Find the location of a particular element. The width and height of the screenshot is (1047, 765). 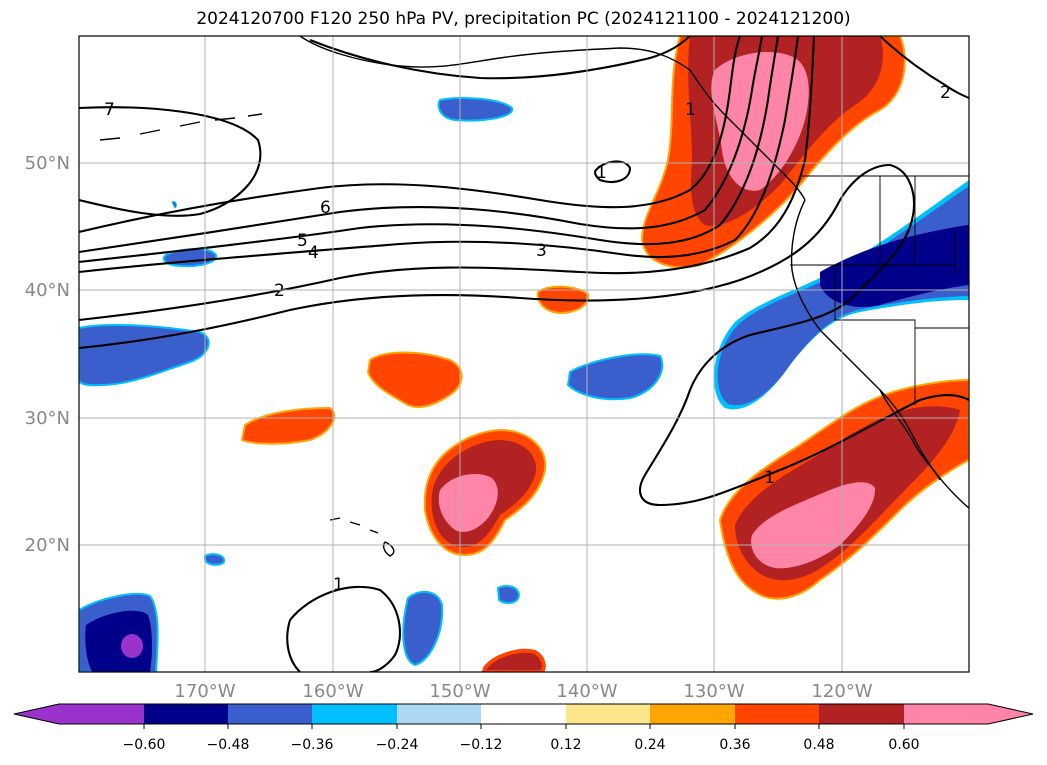

lon-label-120w: 120°W is located at coordinates (841, 691).